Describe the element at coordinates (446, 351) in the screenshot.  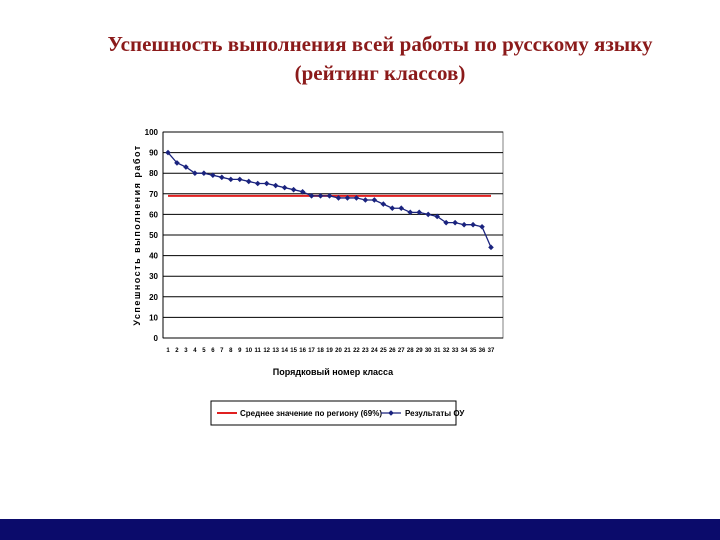
I see `x-tick-label: 32` at that location.